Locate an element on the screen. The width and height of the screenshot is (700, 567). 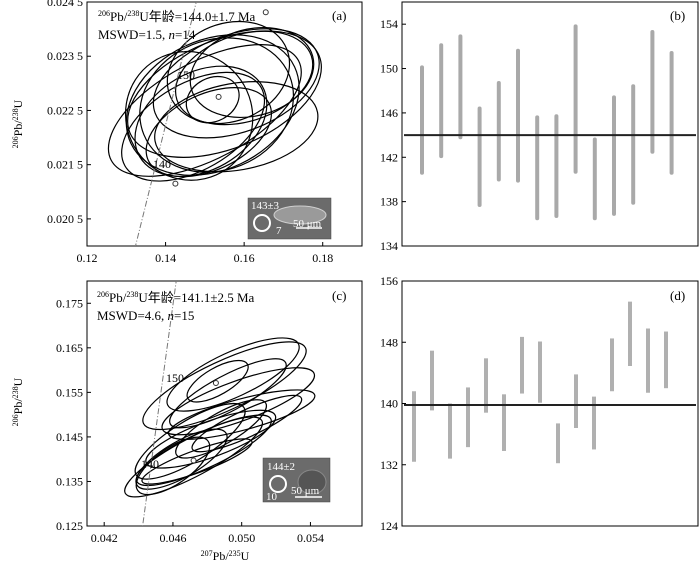
panel-a-spot-circle is located at coordinates (262, 223).